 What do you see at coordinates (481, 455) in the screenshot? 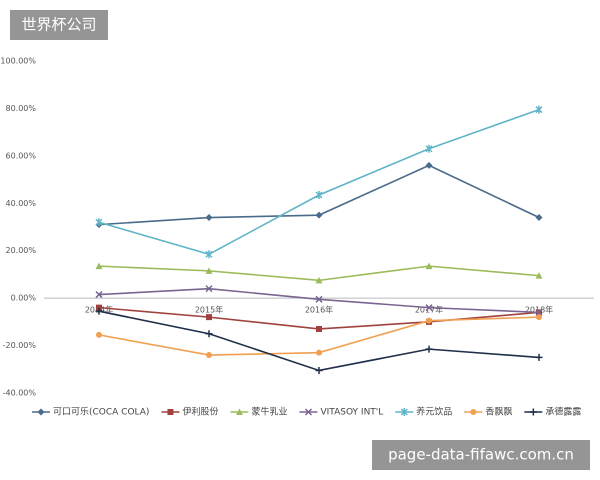
I see `watermark-text: page-data-fifawc.com.cn` at bounding box center [481, 455].